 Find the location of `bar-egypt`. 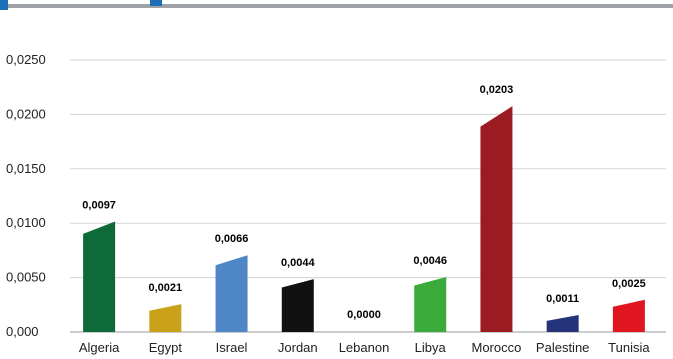

bar-egypt is located at coordinates (165, 318).